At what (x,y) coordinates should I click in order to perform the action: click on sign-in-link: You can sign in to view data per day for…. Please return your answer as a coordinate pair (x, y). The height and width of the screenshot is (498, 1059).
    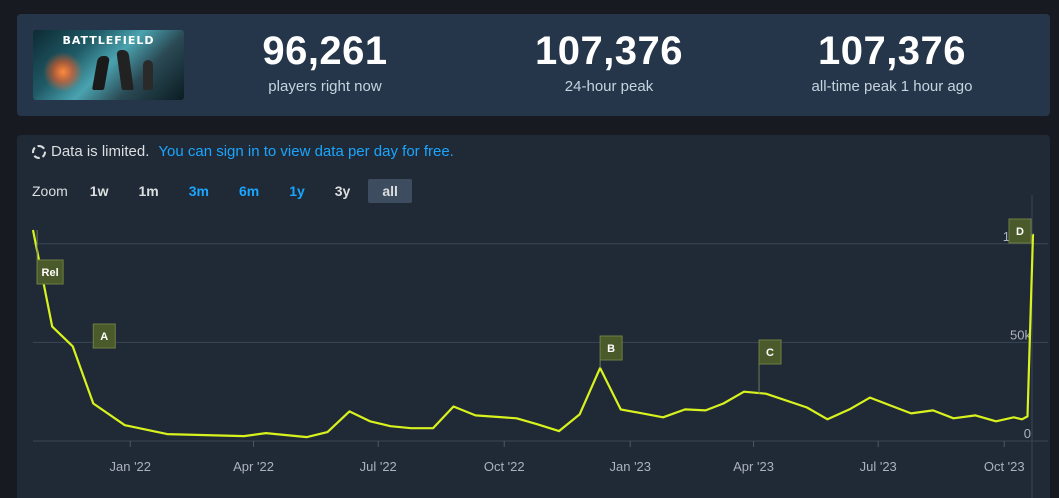
    Looking at the image, I should click on (306, 151).